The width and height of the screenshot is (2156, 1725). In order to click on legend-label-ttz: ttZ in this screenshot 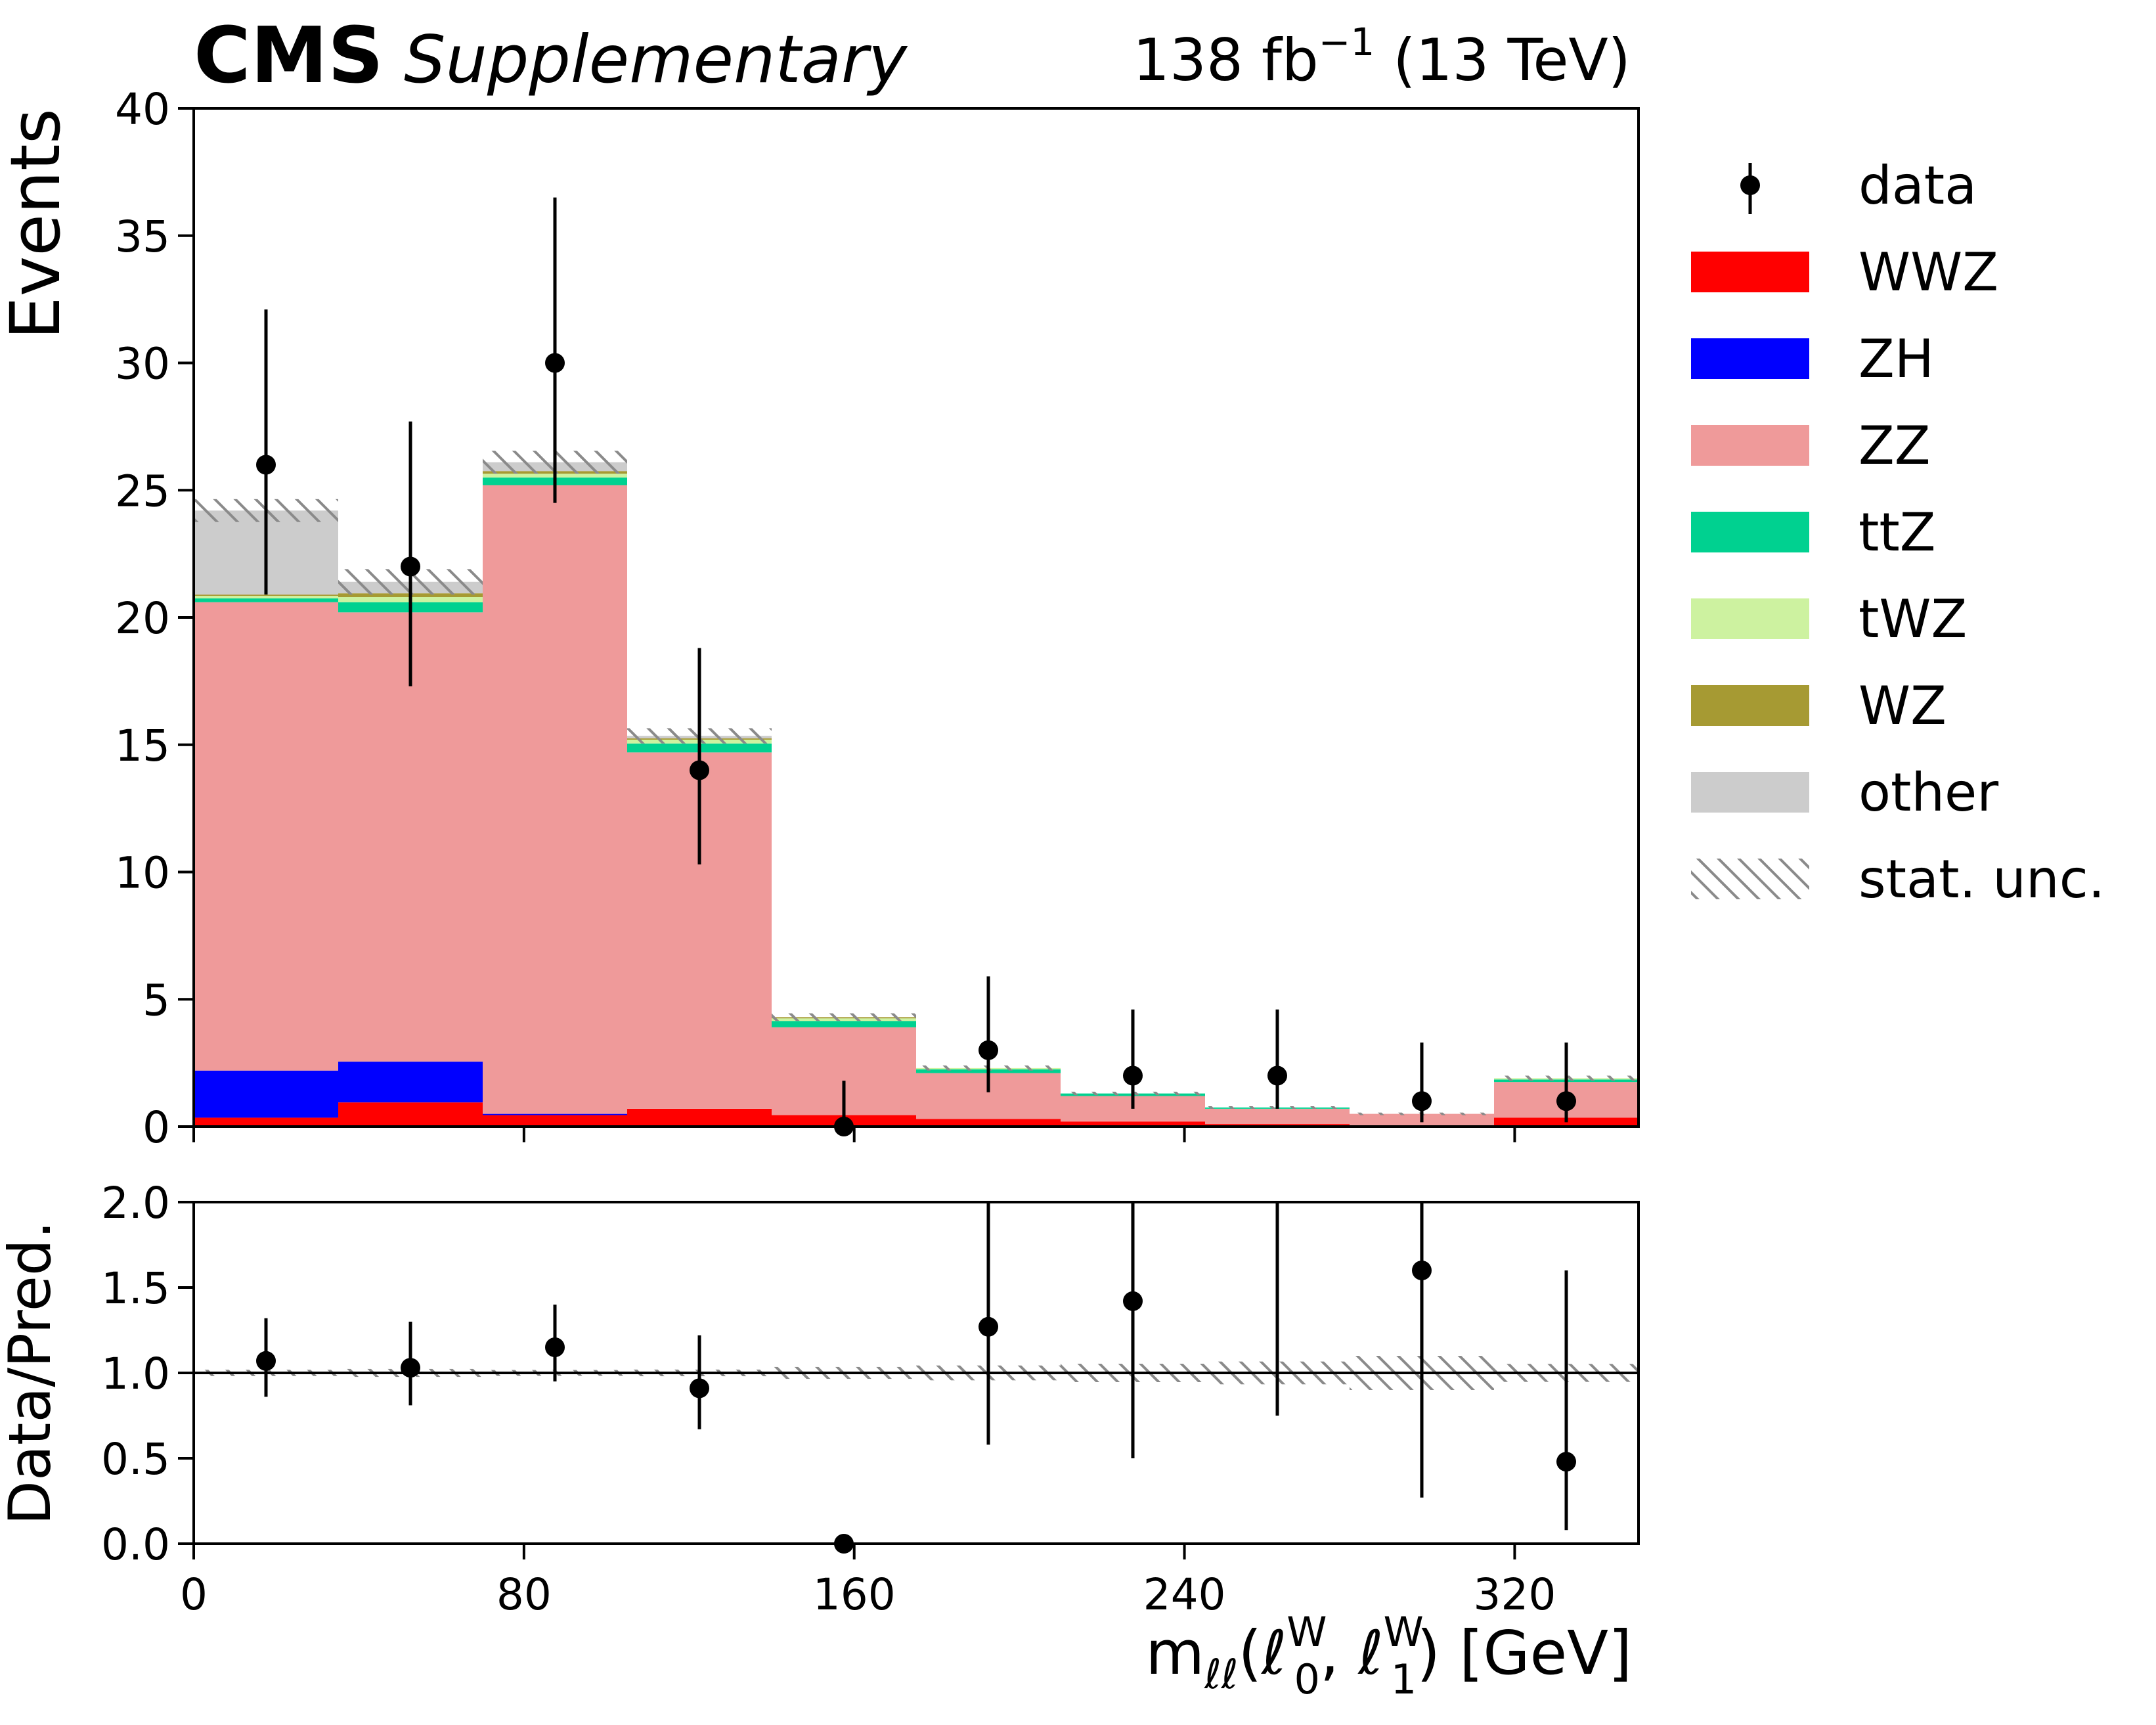, I will do `click(1897, 532)`.